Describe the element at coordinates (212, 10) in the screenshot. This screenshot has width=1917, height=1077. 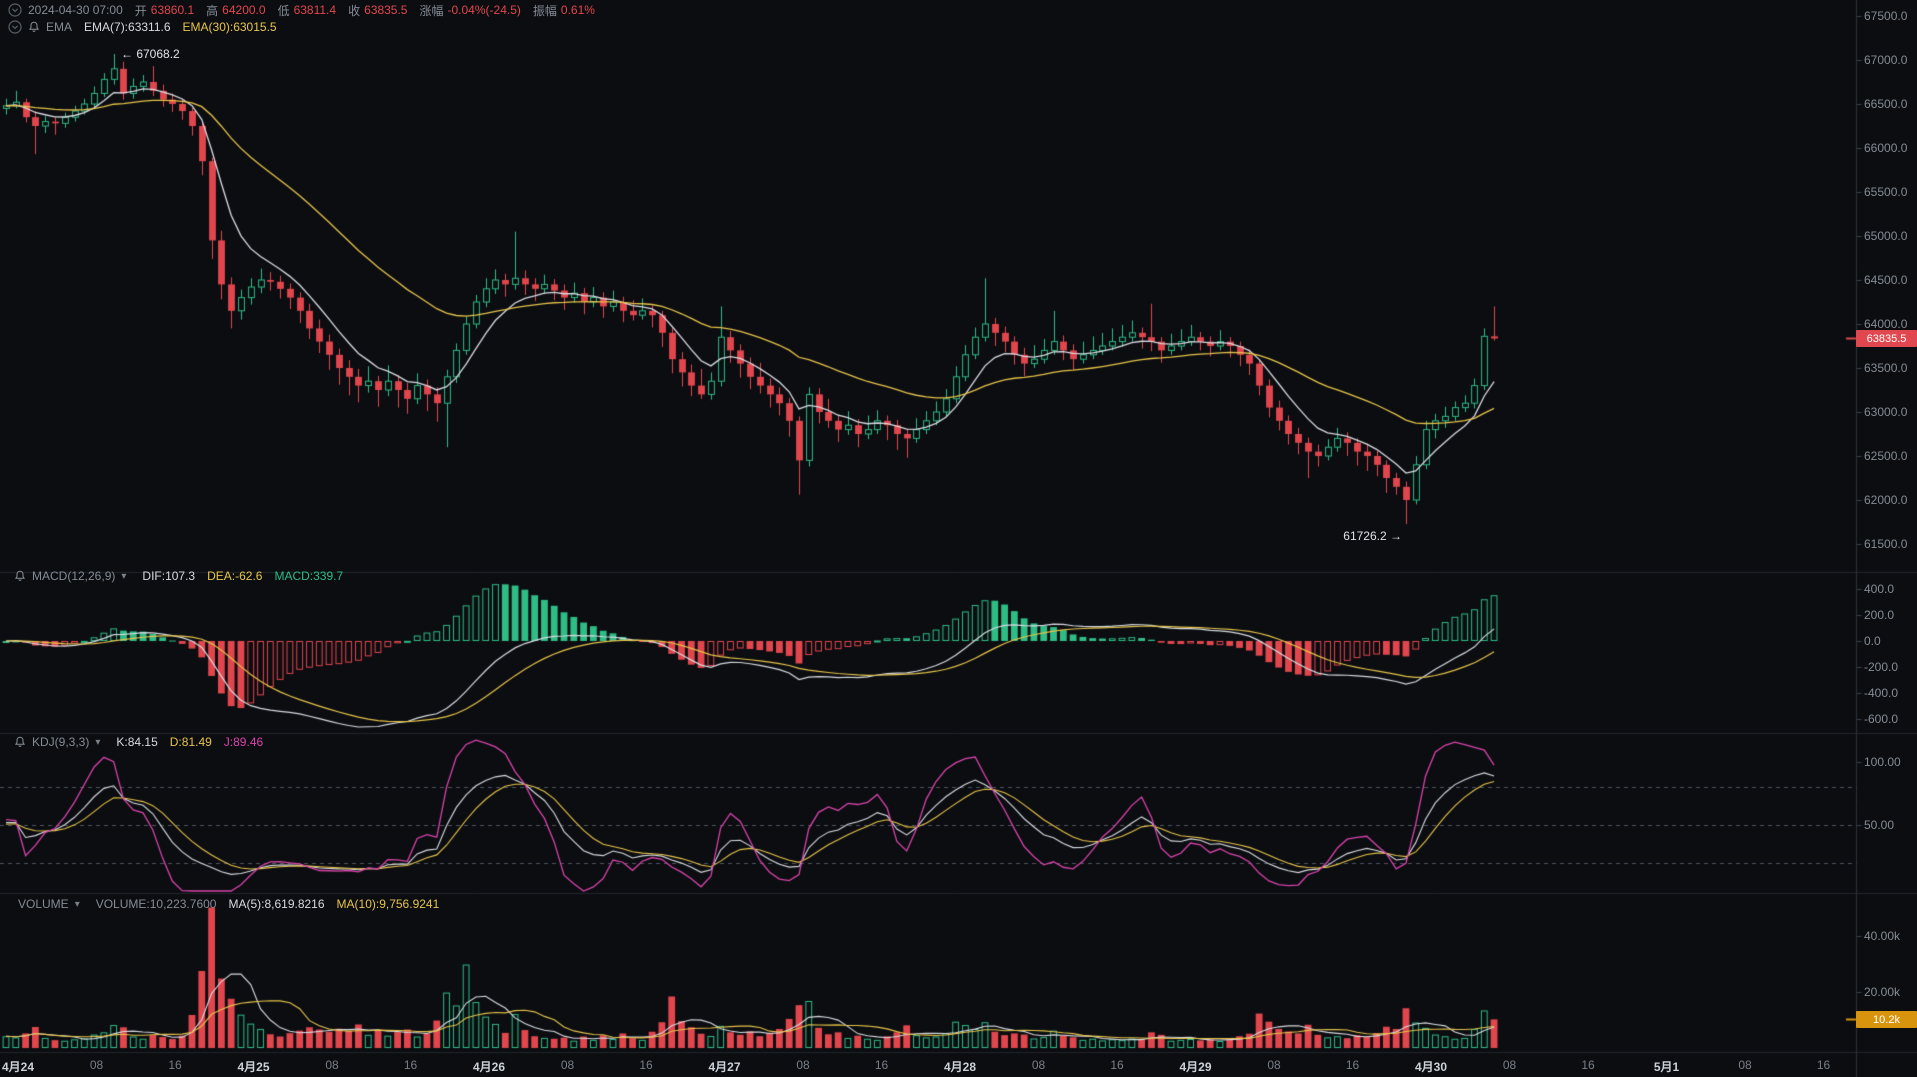
I see `high-label: 高` at that location.